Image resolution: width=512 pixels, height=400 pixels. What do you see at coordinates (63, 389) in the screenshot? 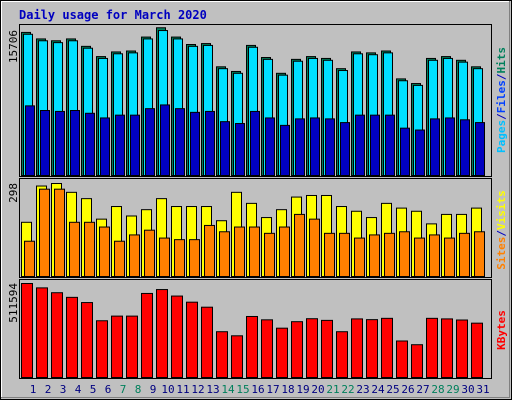
I see `x-tick-label-day-3: 3` at bounding box center [63, 389].